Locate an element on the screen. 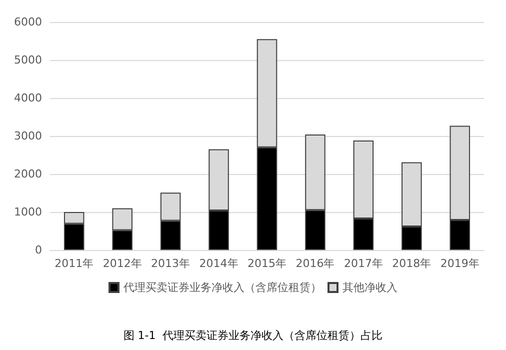  y-tick-label: 6000 is located at coordinates (28, 22).